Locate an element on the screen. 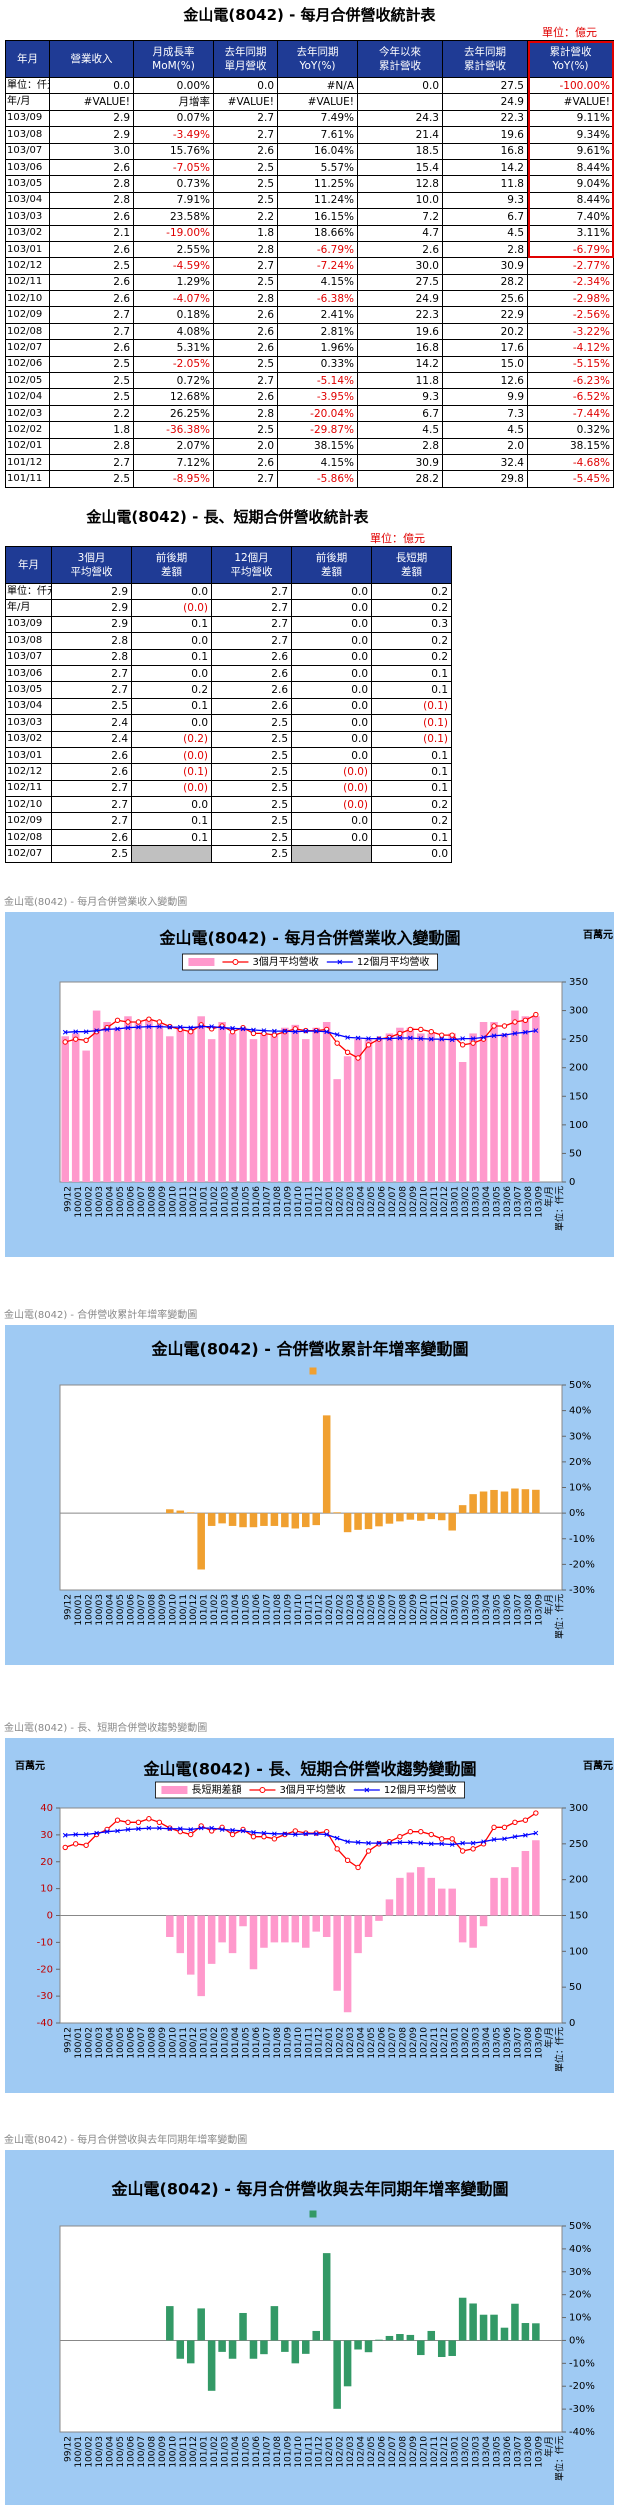 Image resolution: width=619 pixels, height=2505 pixels. x-tick-label: 102/06 is located at coordinates (382, 2452).